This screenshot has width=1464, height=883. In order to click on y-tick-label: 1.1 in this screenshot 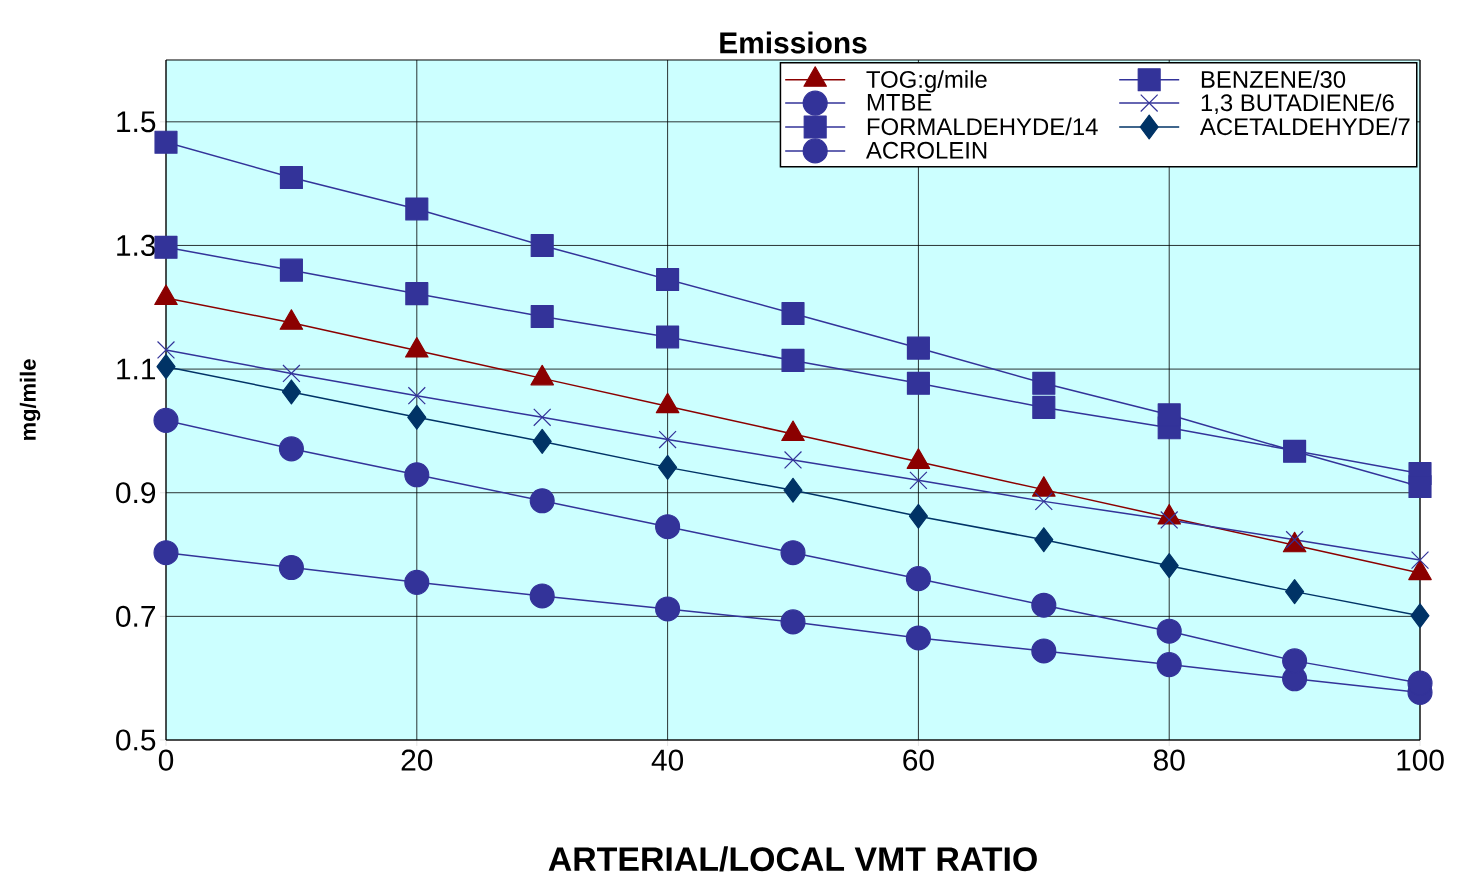, I will do `click(136, 369)`.